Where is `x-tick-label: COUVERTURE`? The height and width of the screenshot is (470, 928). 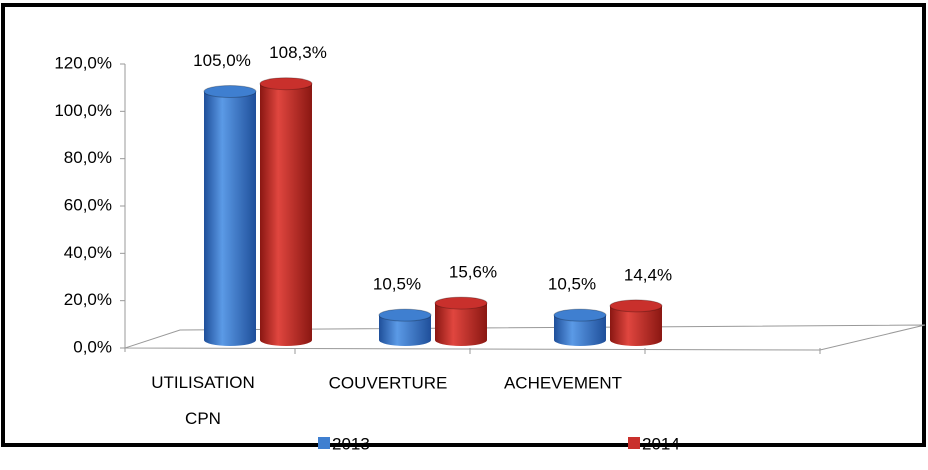
x-tick-label: COUVERTURE is located at coordinates (388, 382).